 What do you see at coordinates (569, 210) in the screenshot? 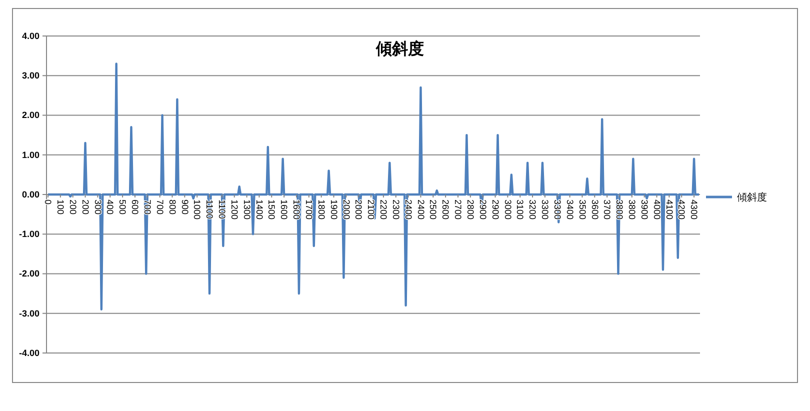
I see `x-tick-label: 3400` at bounding box center [569, 210].